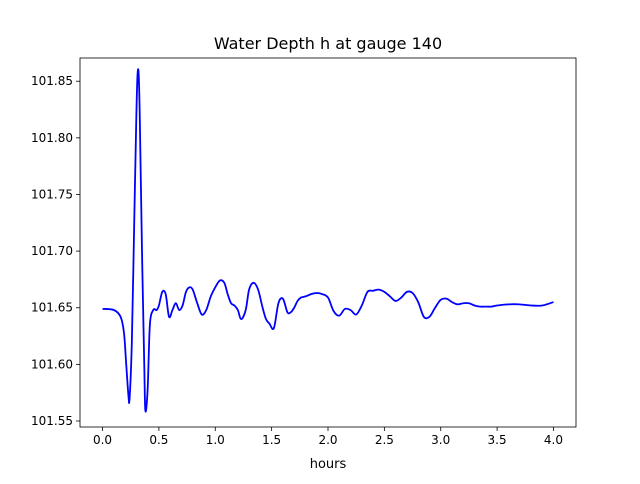 The height and width of the screenshot is (484, 640). I want to click on x-axis-ticks: 0.0 0.5 1.0 1.5 2.0 2.5 3.0 3.5 4.0, so click(328, 437).